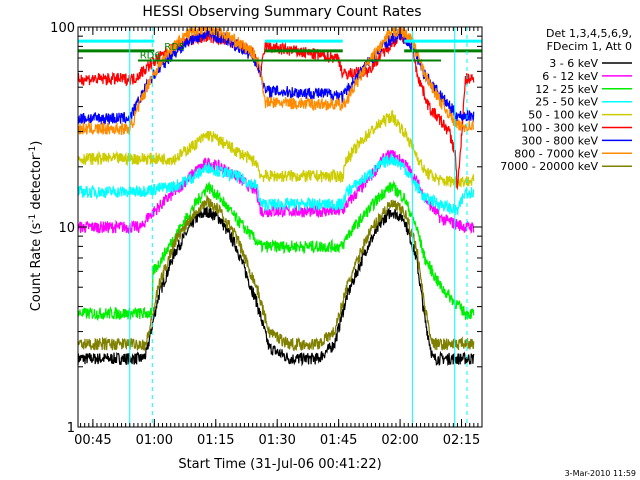  Describe the element at coordinates (563, 115) in the screenshot. I see `legend-entry-label: 50 - 100 keV` at that location.